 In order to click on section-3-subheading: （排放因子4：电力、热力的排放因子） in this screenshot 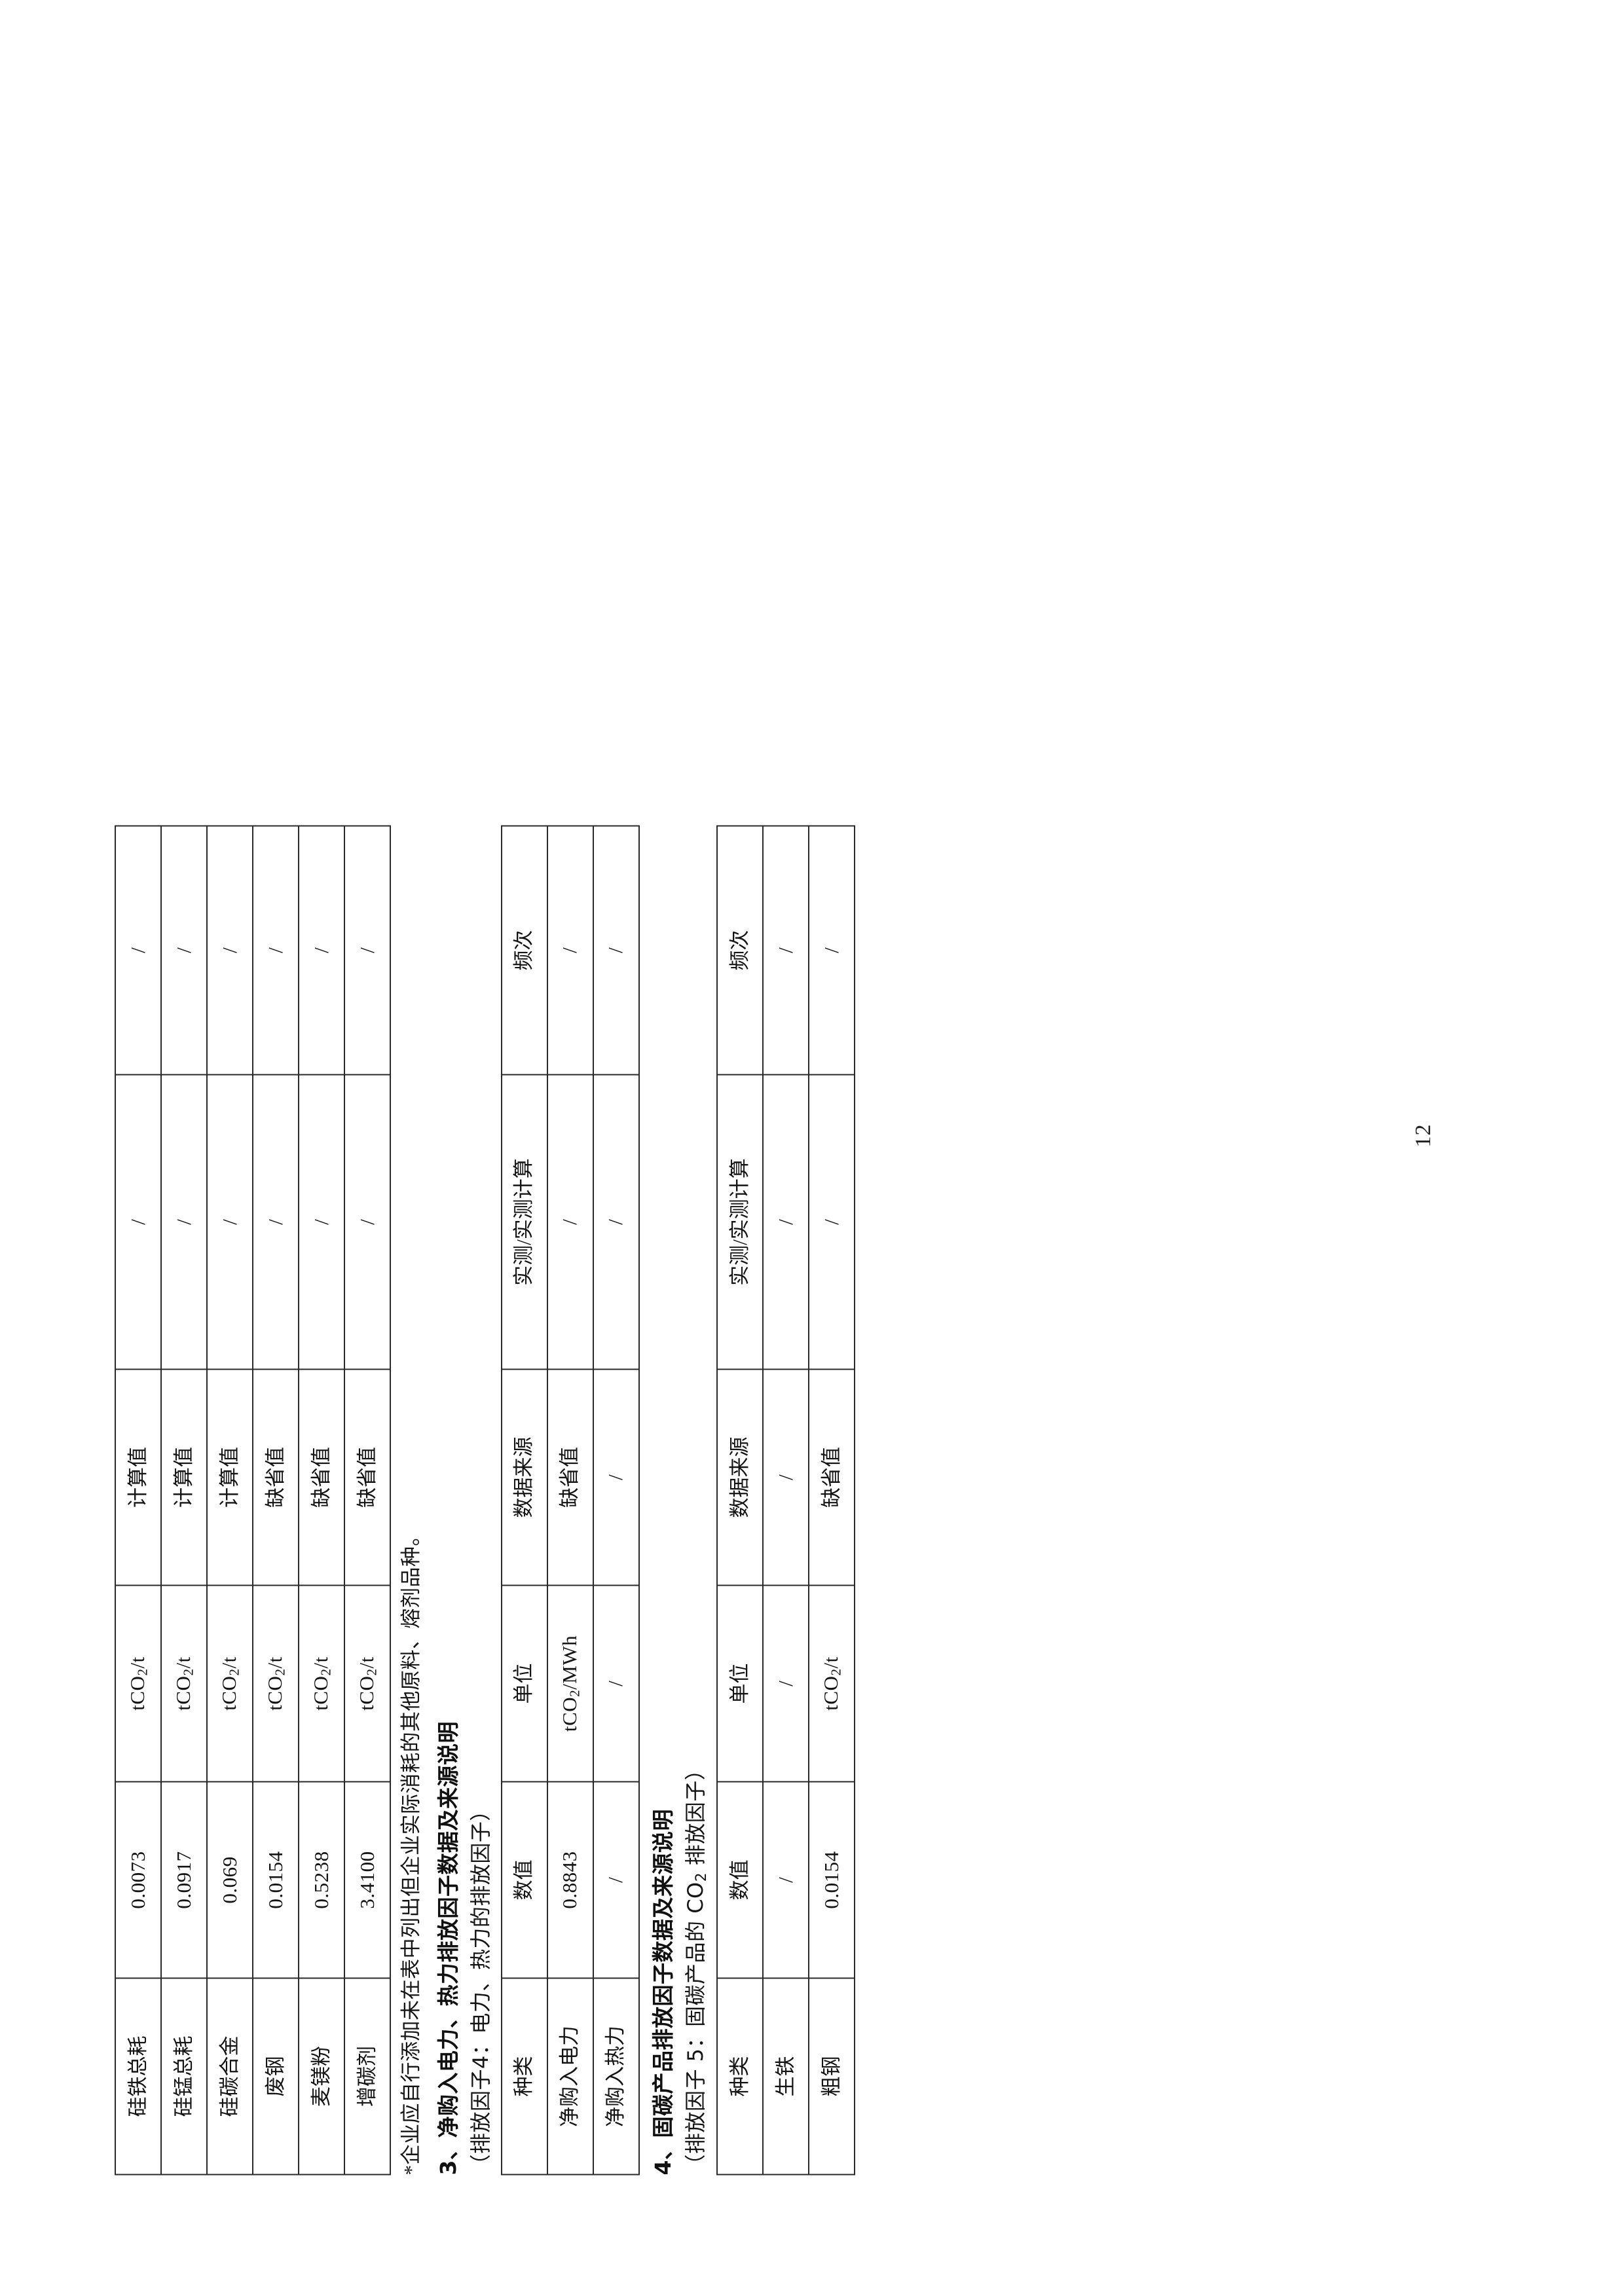, I will do `click(481, 1987)`.